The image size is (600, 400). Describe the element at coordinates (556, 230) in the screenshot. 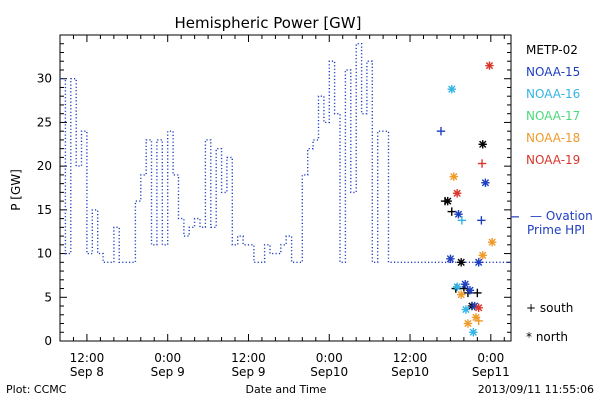

I see `ovation-label-line2: Prime HPI` at that location.